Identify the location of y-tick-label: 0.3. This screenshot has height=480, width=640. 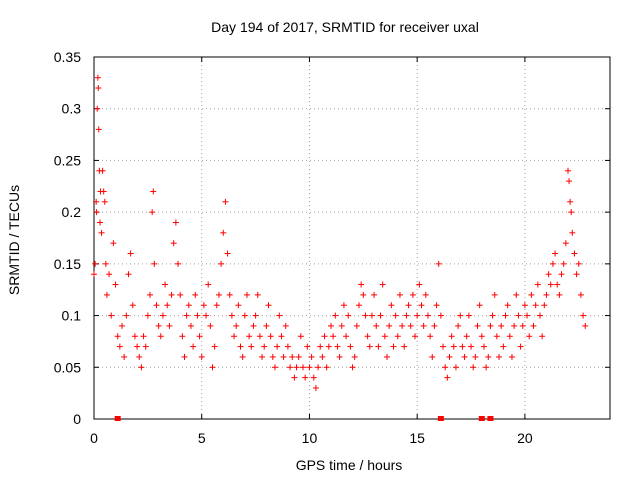
(72, 109).